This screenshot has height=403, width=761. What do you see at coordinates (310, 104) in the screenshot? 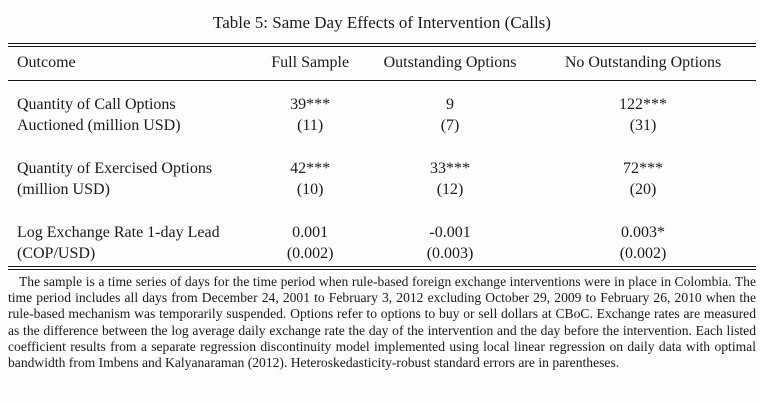
I see `coefficient-cell: 39***` at bounding box center [310, 104].